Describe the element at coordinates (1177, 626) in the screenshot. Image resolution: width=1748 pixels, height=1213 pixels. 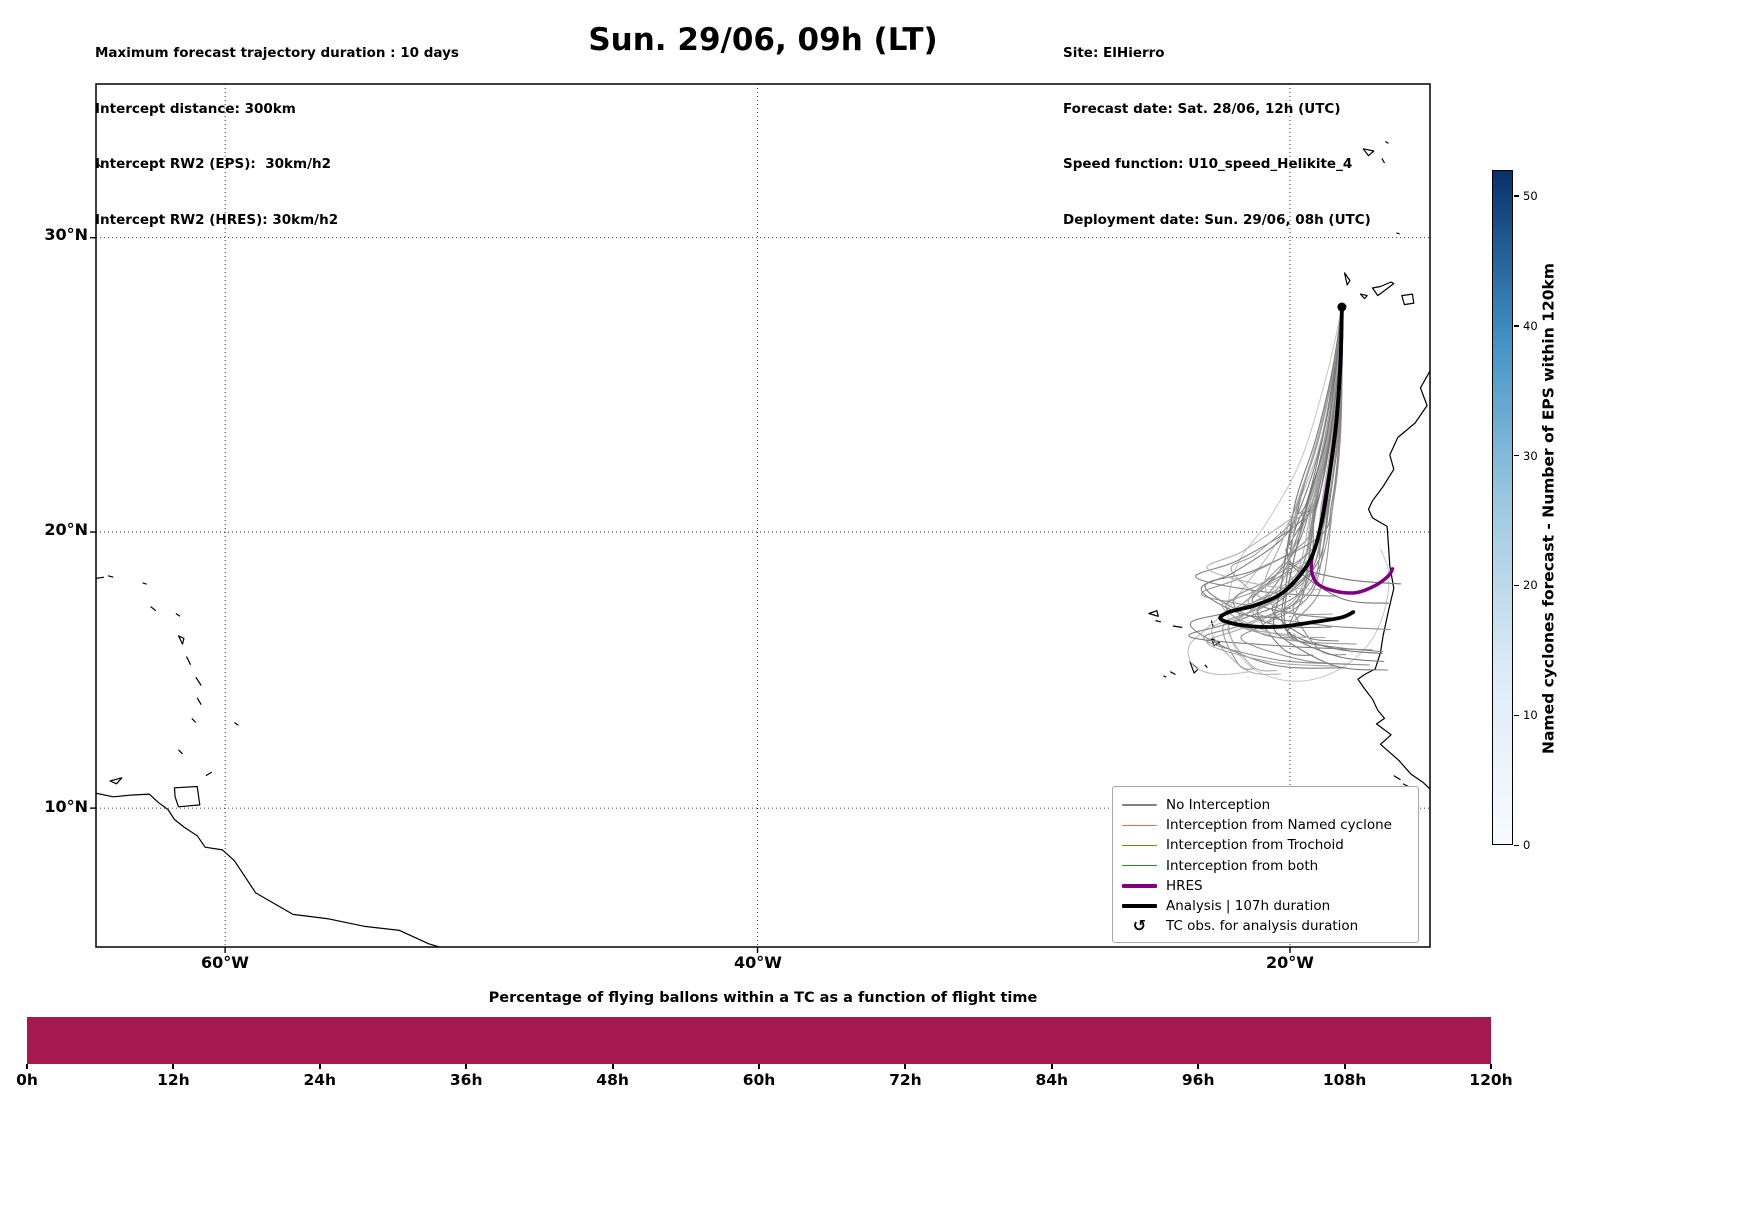
I see `coastline-cape-verde-sao-nicolau` at that location.